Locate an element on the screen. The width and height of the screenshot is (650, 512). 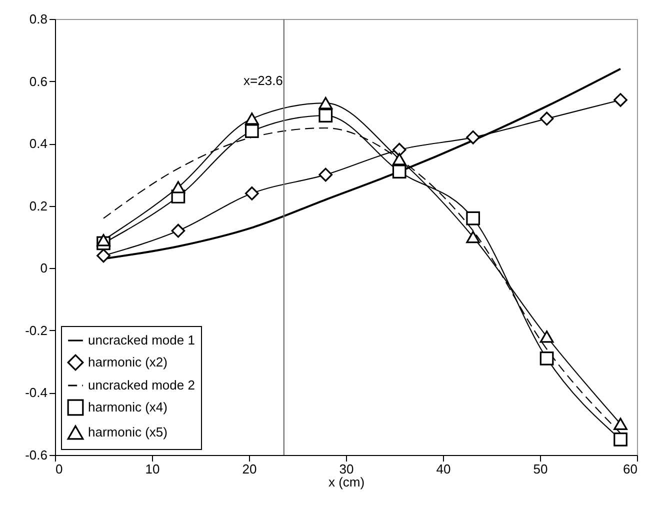
y-tick-label: -0.4 is located at coordinates (36, 392).